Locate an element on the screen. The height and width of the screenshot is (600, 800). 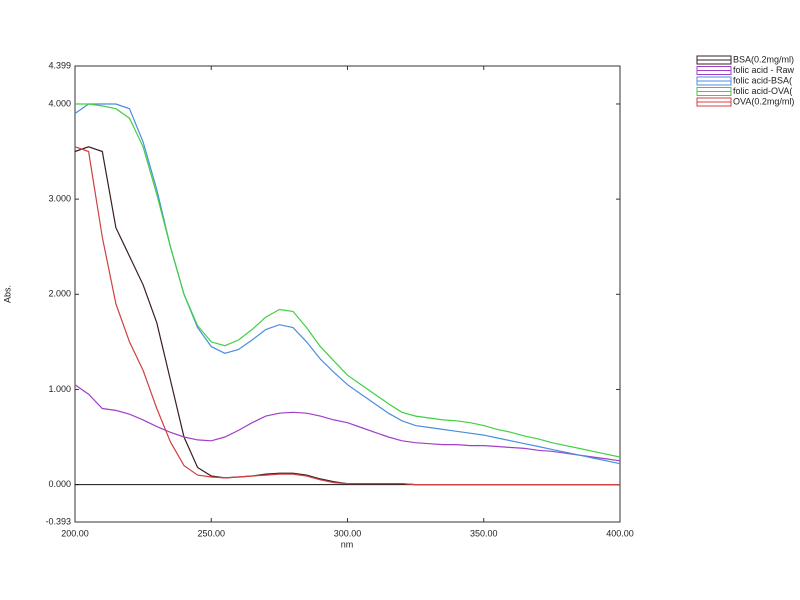
y-tick-label: -0.393 is located at coordinates (58, 521).